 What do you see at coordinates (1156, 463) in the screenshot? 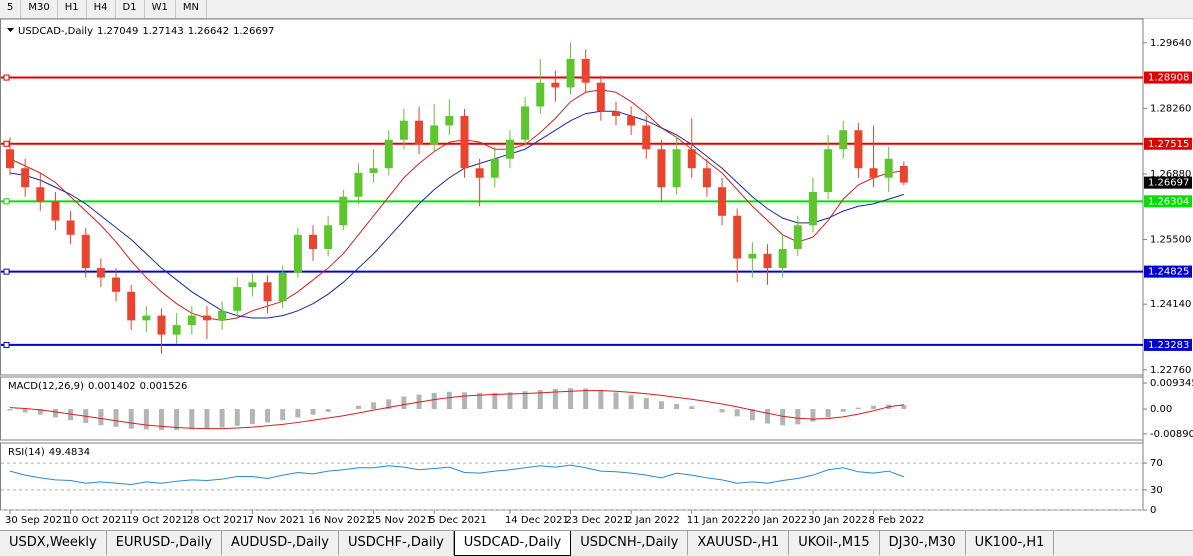
I see `y-tick-label: 70` at bounding box center [1156, 463].